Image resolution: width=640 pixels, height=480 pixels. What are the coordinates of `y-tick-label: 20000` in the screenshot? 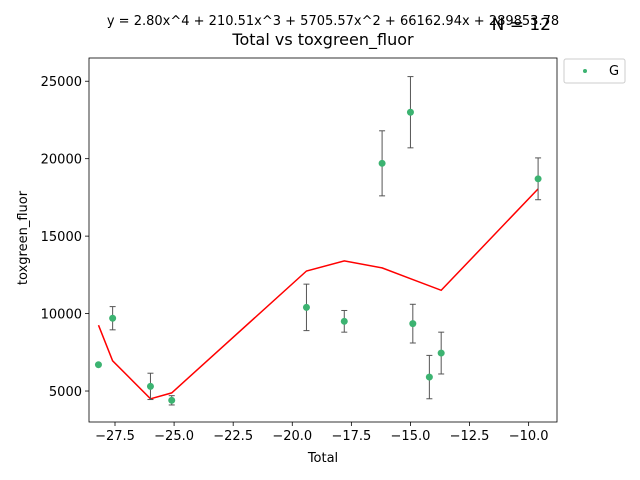 It's located at (61, 160).